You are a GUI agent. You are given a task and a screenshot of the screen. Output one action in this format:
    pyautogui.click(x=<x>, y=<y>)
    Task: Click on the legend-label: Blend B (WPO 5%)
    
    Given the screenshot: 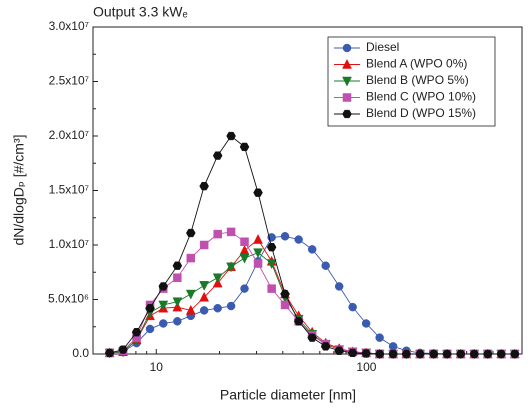 What is the action you would take?
    pyautogui.click(x=417, y=80)
    